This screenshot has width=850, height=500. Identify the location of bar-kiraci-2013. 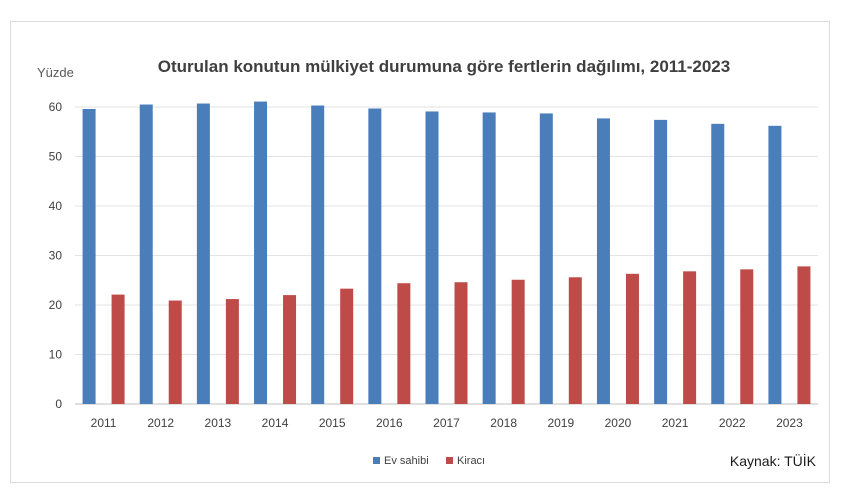
(232, 351).